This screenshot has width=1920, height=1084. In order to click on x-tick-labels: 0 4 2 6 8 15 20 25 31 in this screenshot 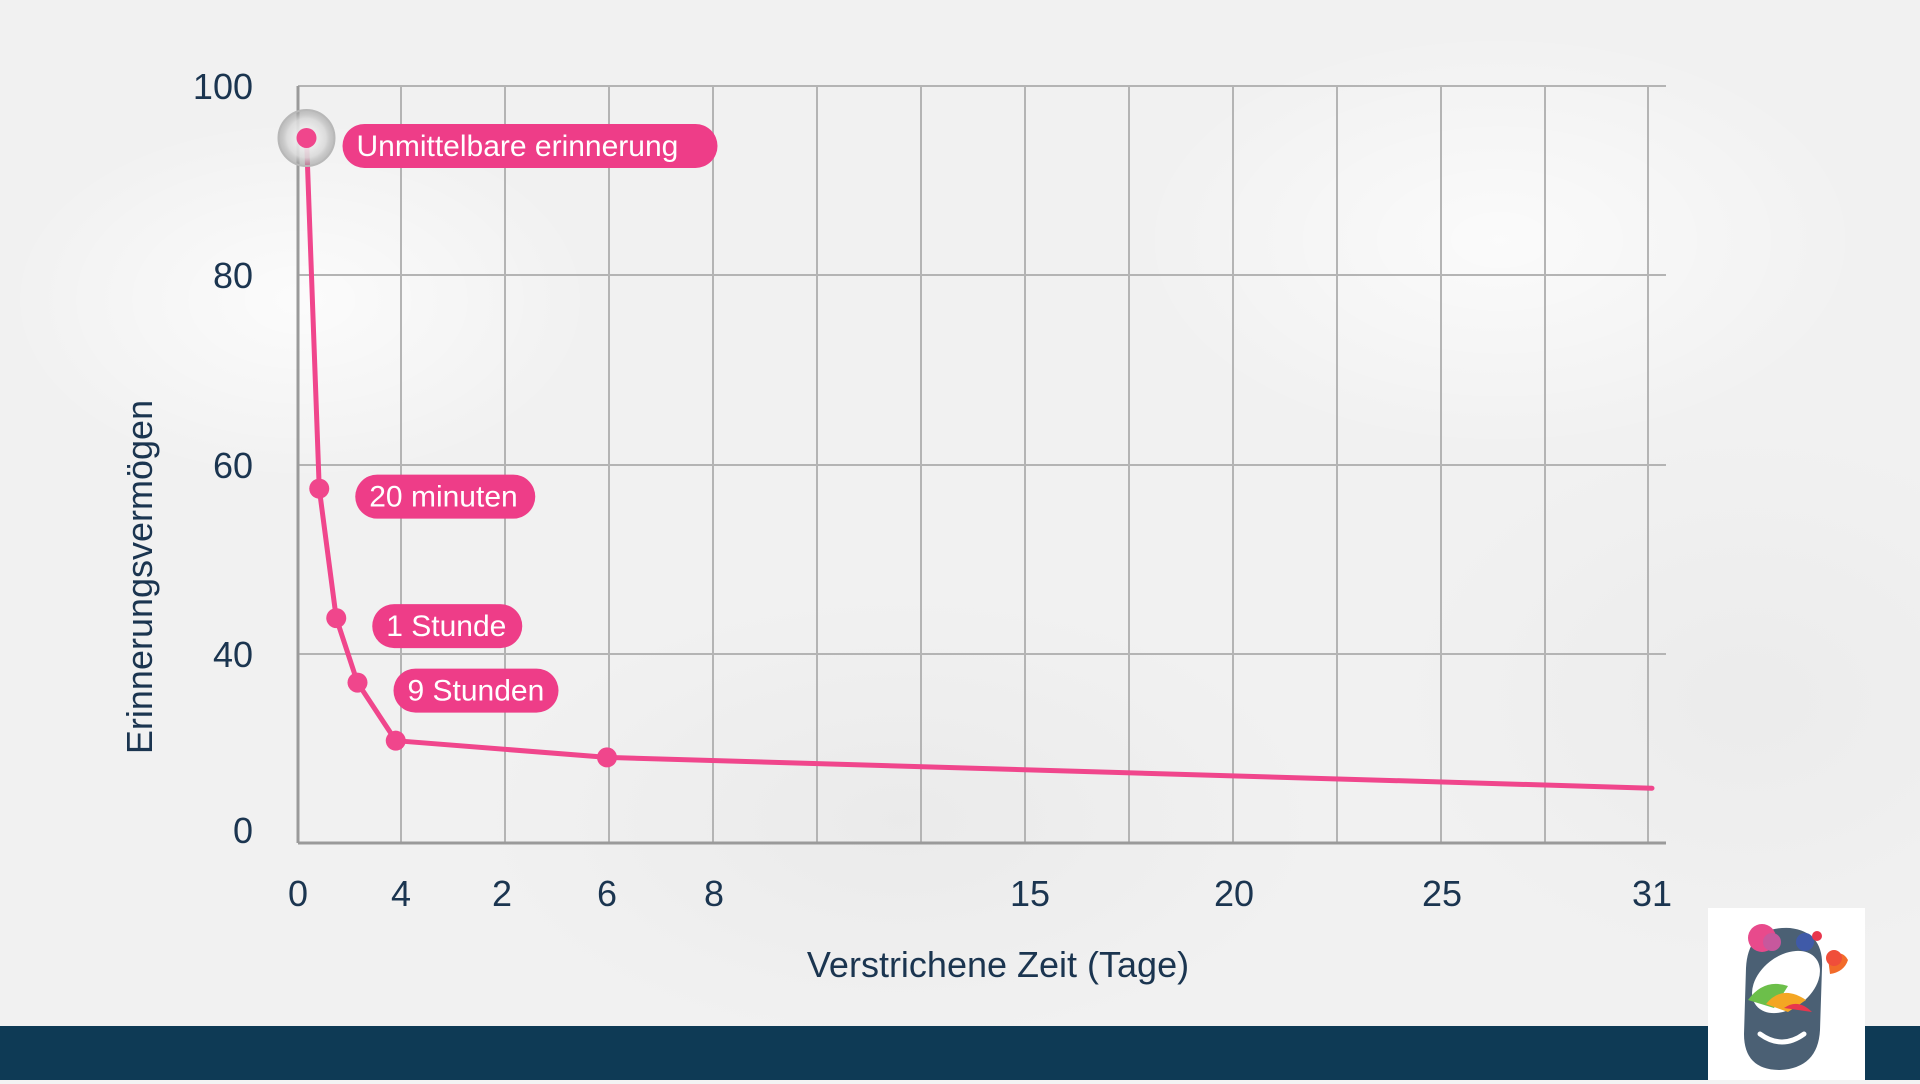, I will do `click(980, 893)`.